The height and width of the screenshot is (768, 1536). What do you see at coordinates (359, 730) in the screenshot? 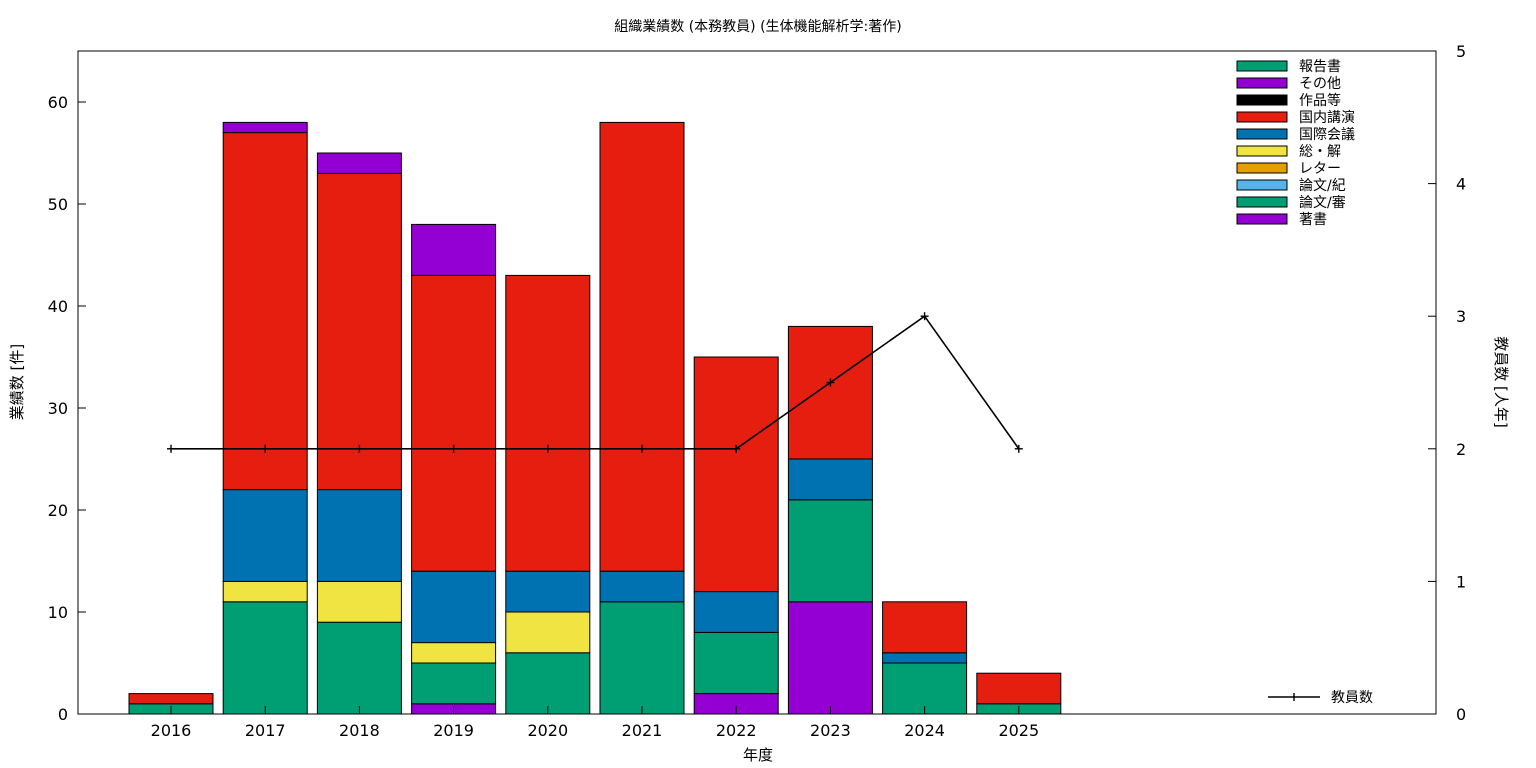
I see `x-tick-label-2018: 2018` at bounding box center [359, 730].